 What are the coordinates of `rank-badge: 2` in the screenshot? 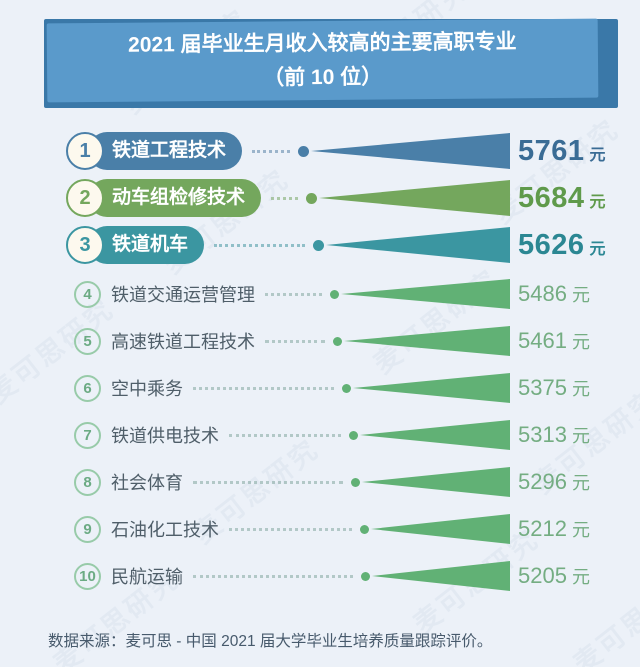 It's located at (85, 198).